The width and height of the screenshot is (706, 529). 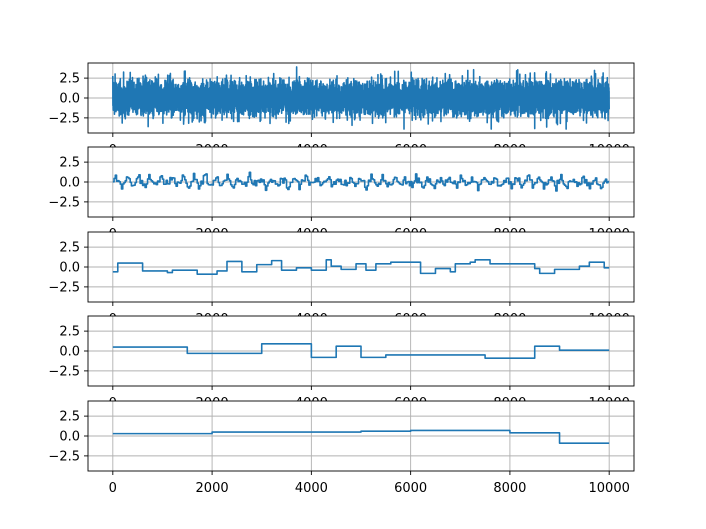 I want to click on x-tick-label: 10000, so click(x=609, y=488).